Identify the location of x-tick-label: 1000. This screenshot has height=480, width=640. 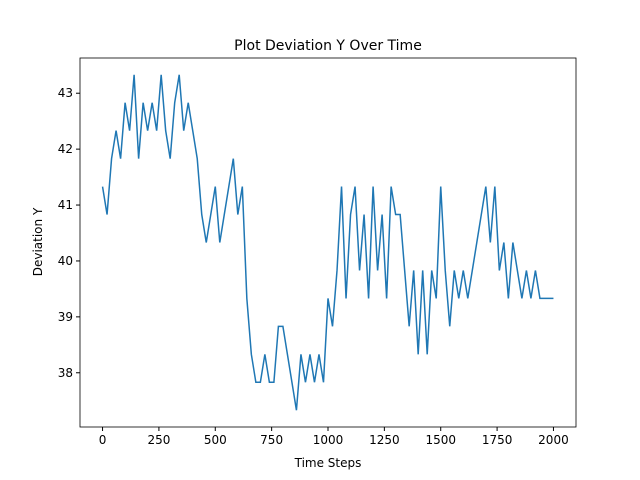
(328, 440).